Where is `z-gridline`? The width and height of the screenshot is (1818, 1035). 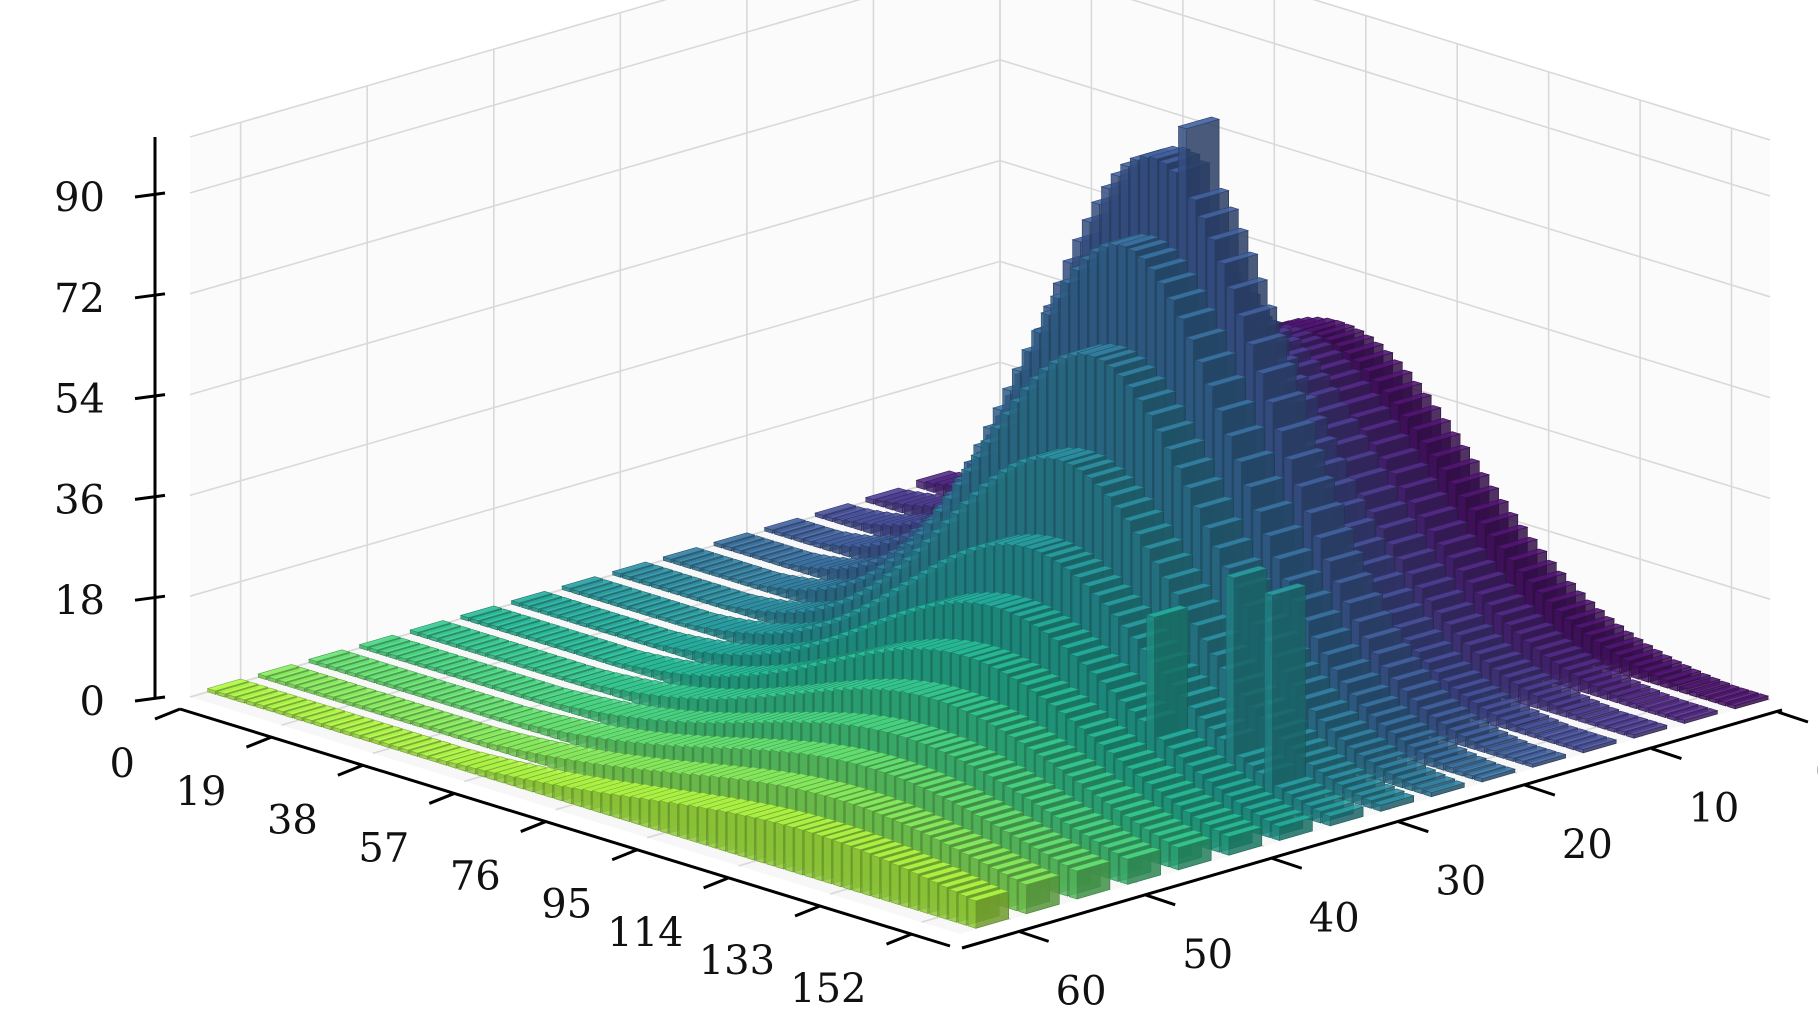
z-gridline is located at coordinates (980, 70).